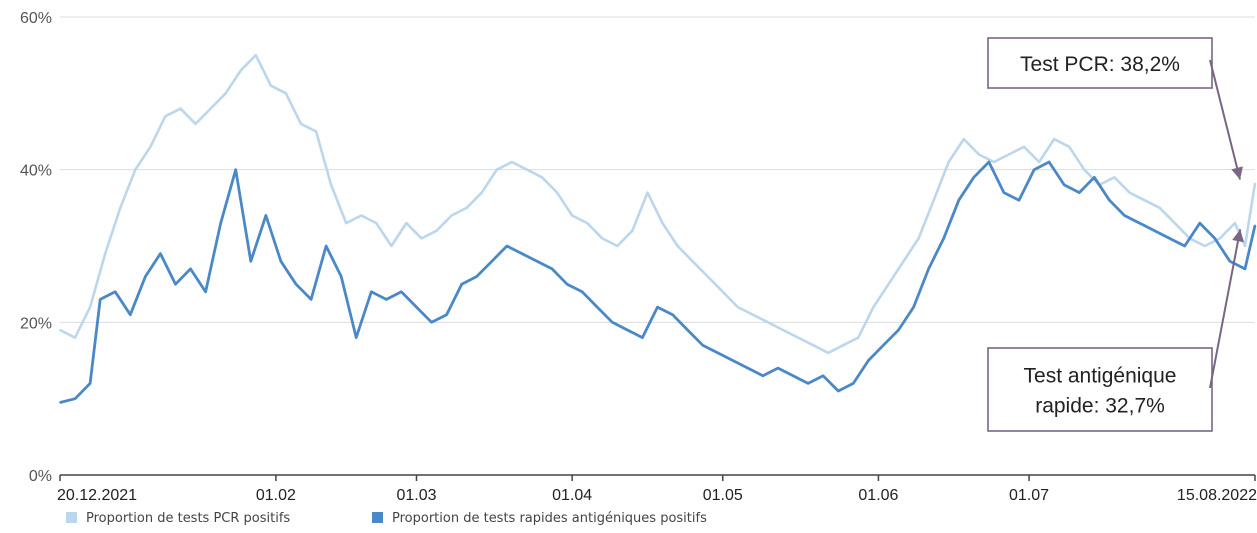 The image size is (1257, 533). What do you see at coordinates (36, 247) in the screenshot?
I see `y-axis-tick-labels: 0% 20% 40% 60%` at bounding box center [36, 247].